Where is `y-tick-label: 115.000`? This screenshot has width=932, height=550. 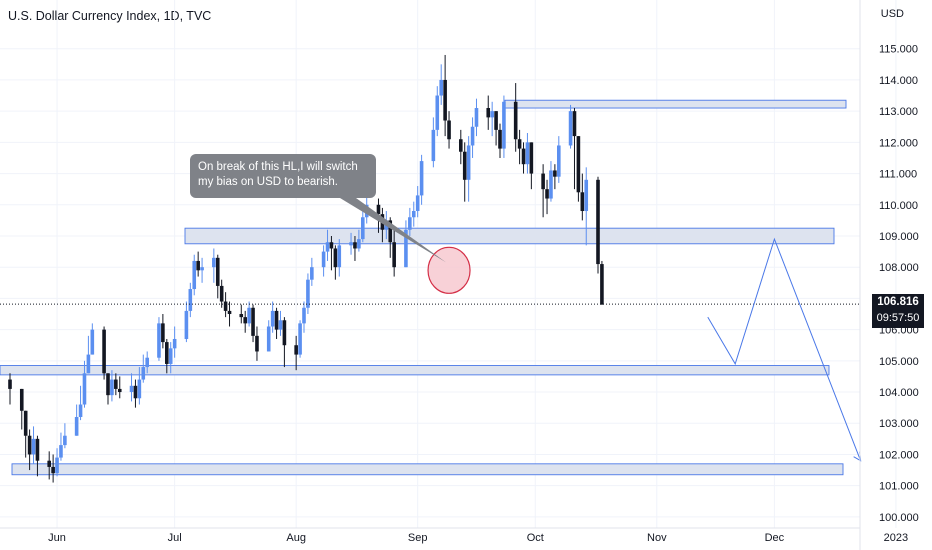
y-tick-label: 115.000 is located at coordinates (898, 50).